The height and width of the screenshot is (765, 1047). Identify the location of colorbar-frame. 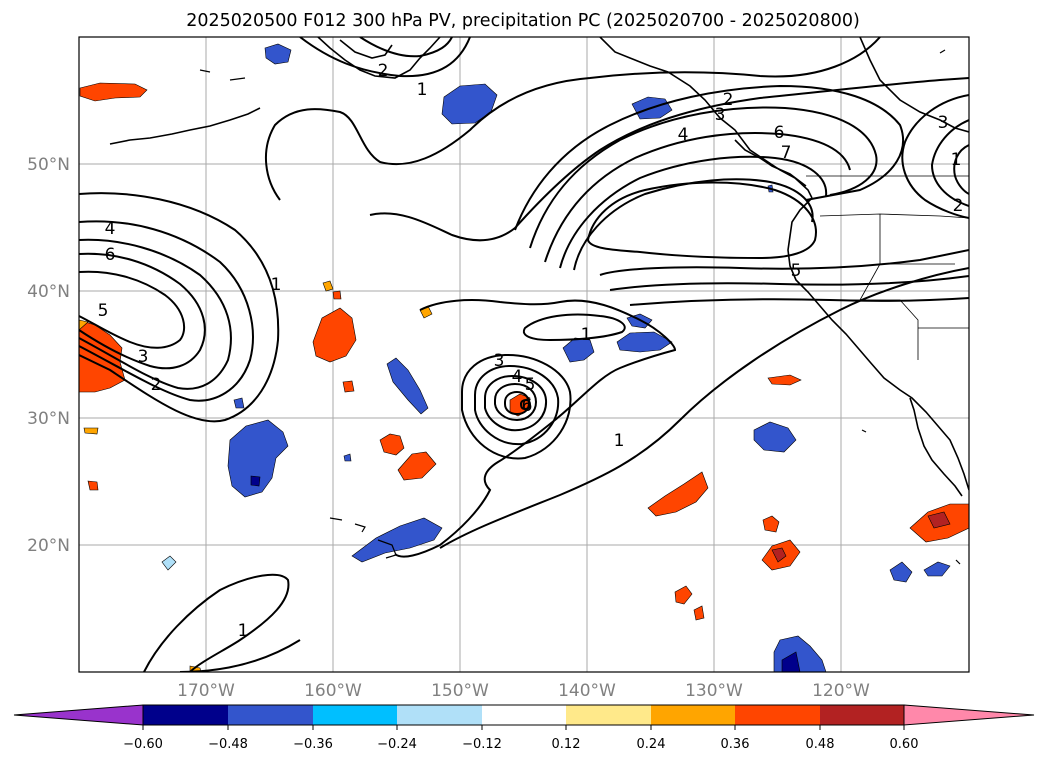
(523, 715).